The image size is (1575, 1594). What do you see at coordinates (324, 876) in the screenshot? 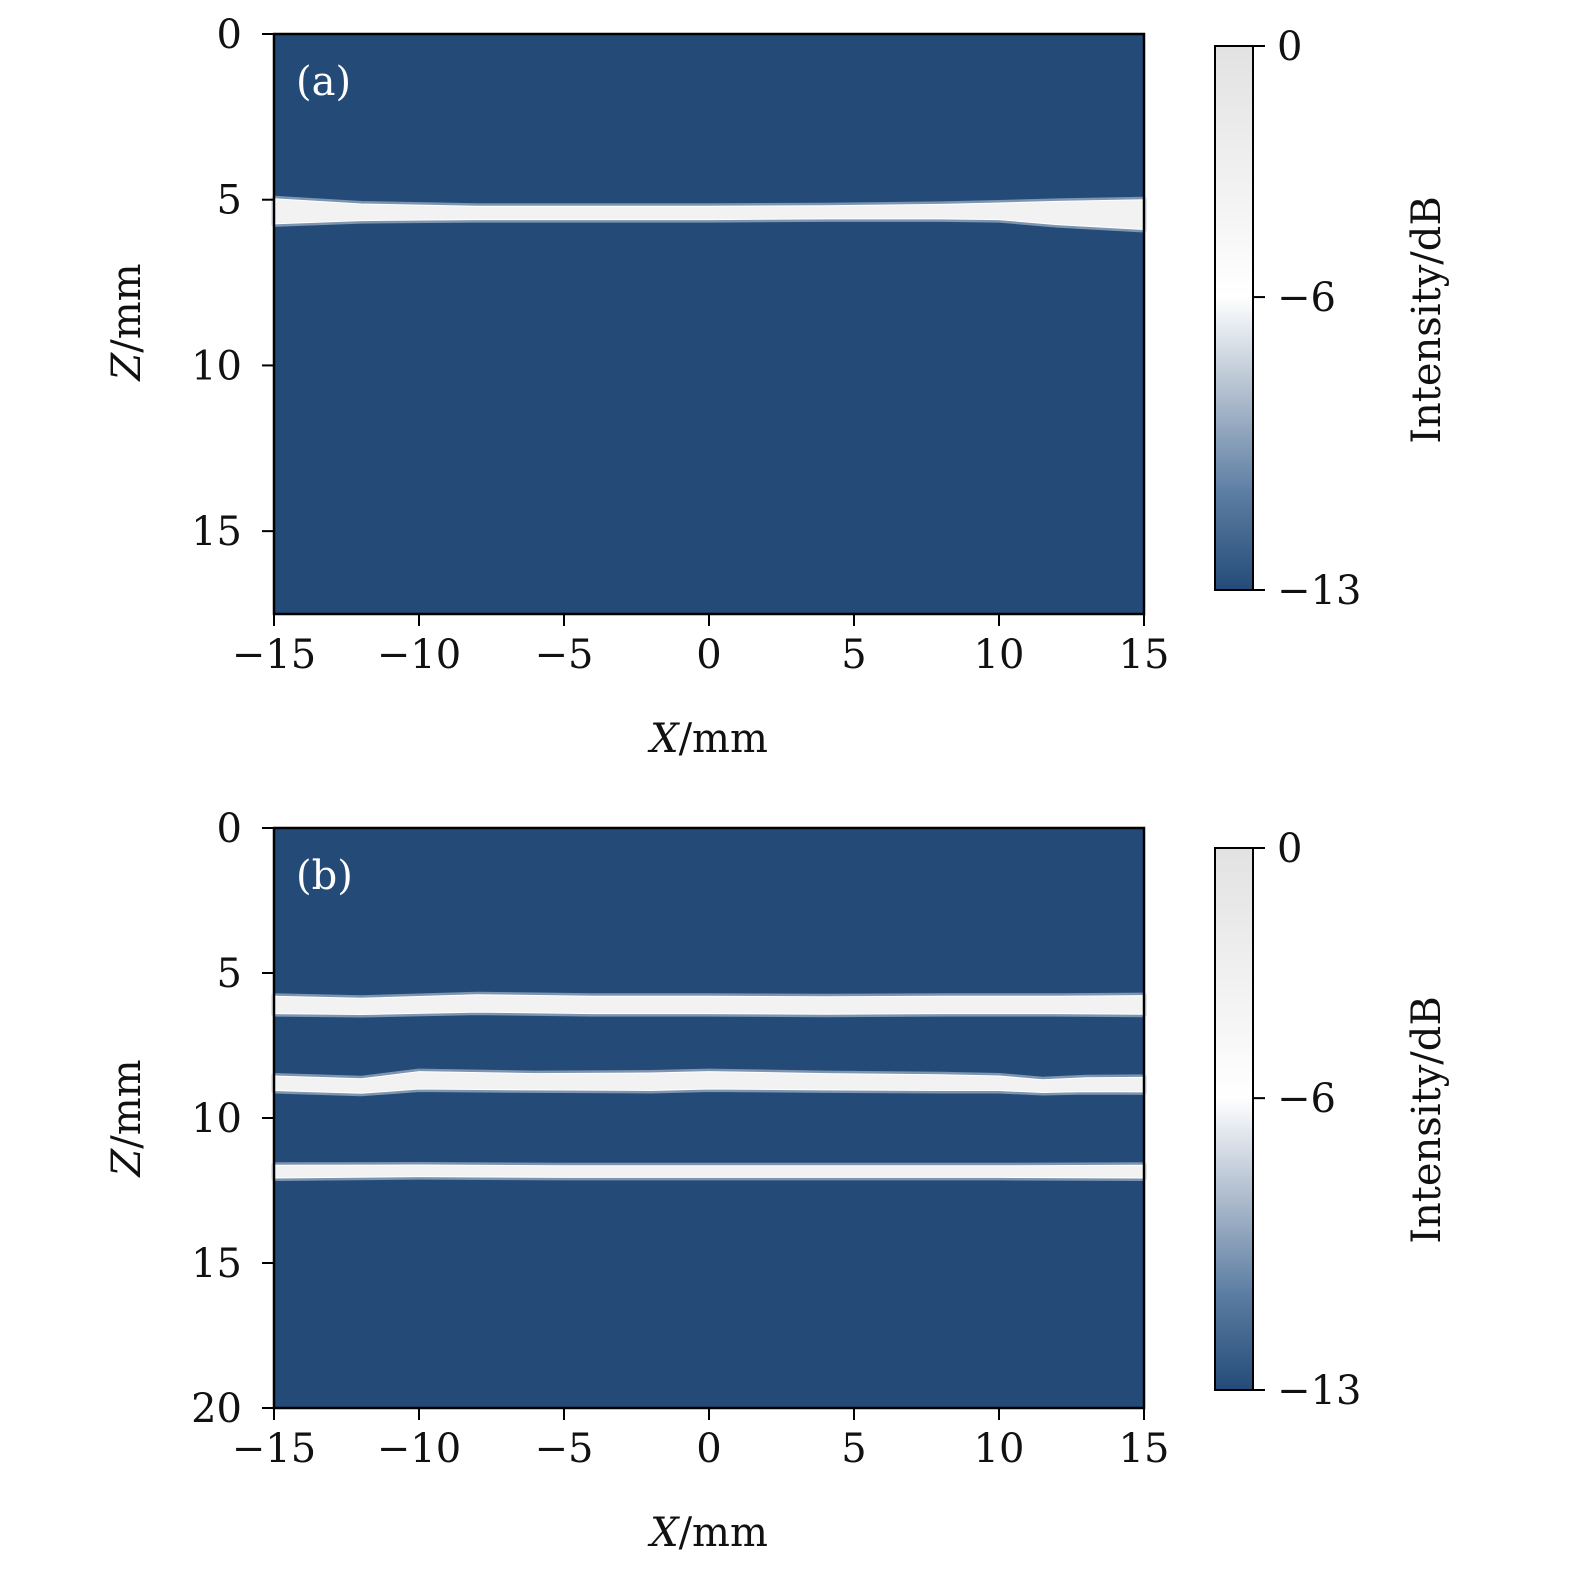
I see `panel-label-b: (b)` at bounding box center [324, 876].